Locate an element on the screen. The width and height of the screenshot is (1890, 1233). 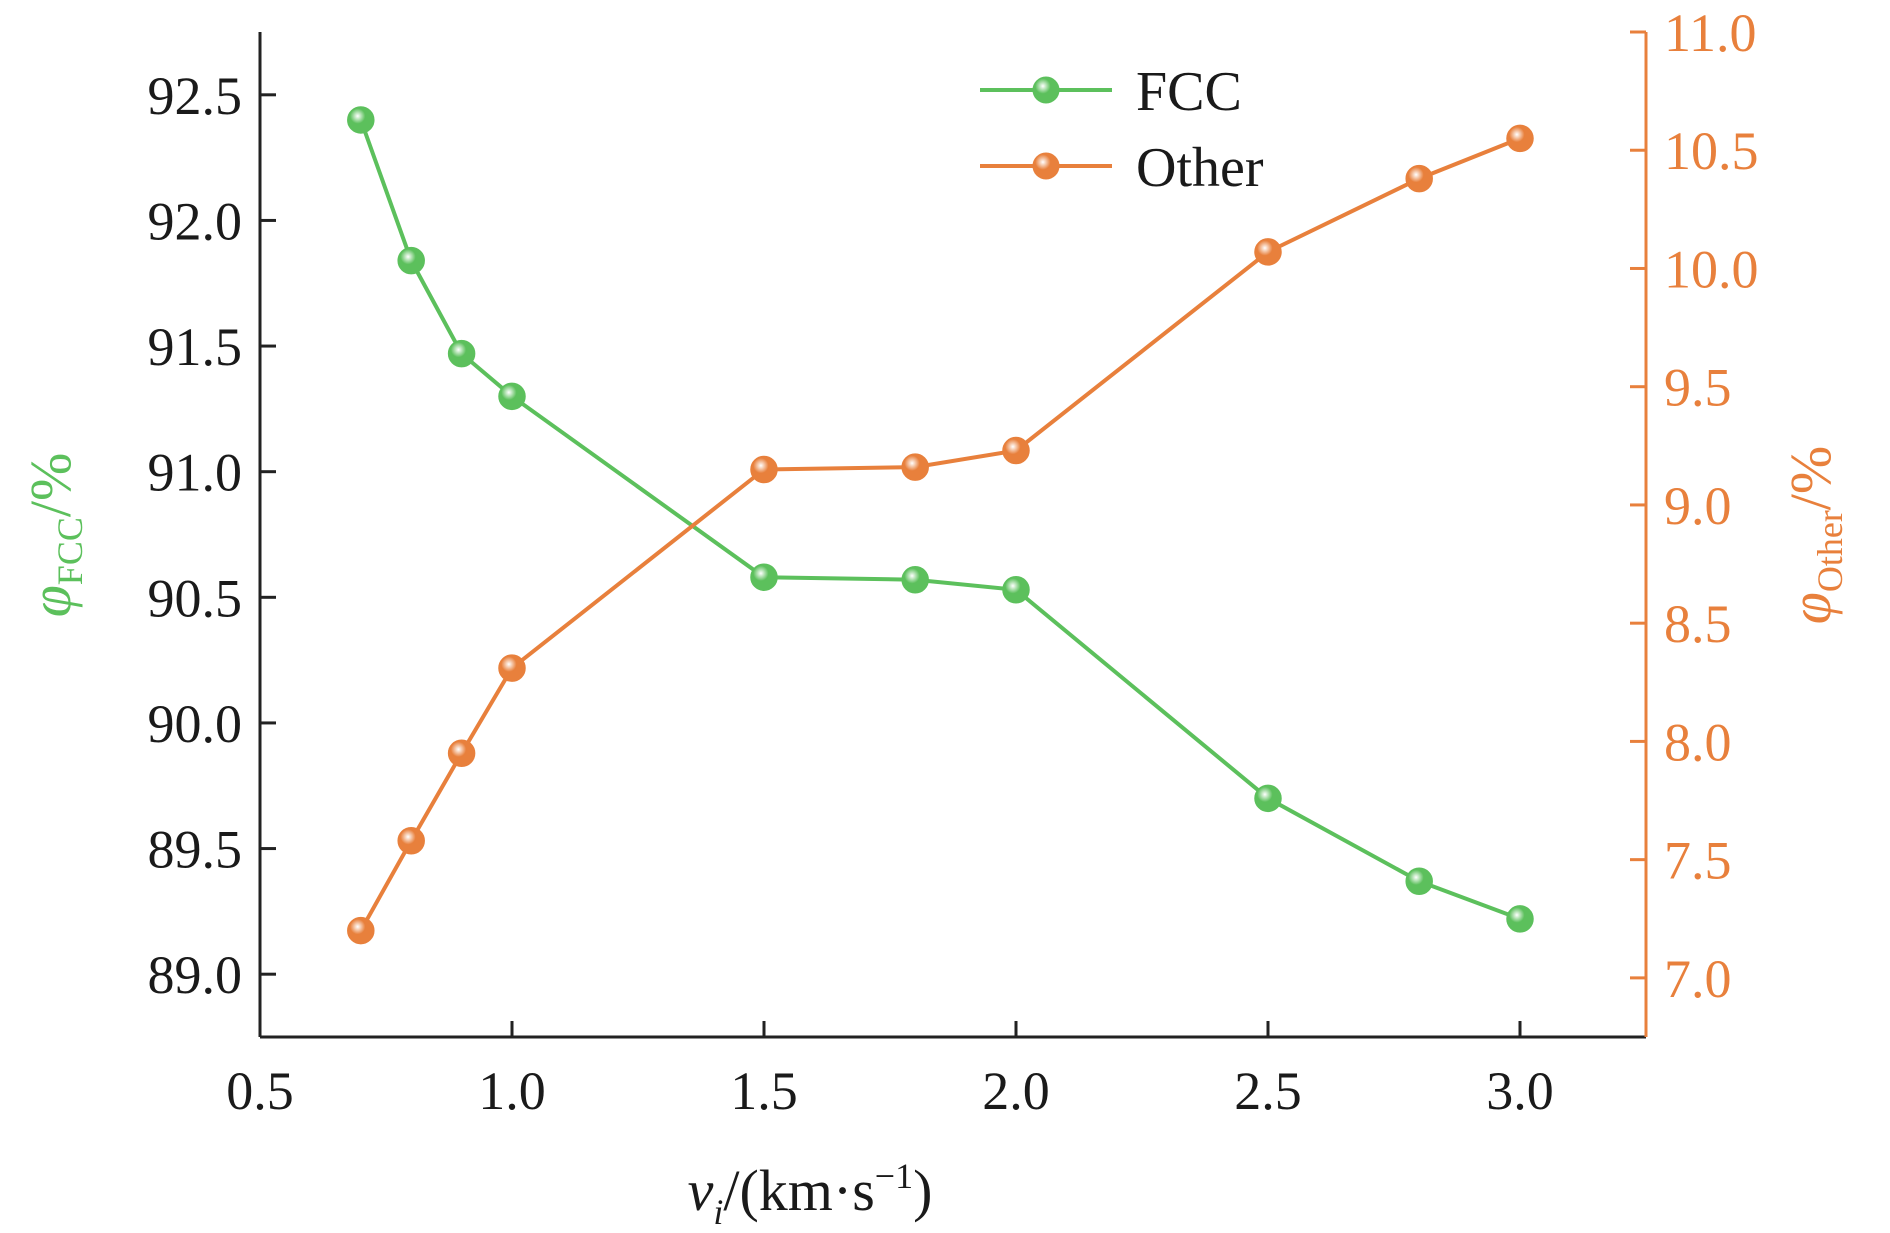
x-axis-title: vi/(km·s−1) is located at coordinates (810, 1194).